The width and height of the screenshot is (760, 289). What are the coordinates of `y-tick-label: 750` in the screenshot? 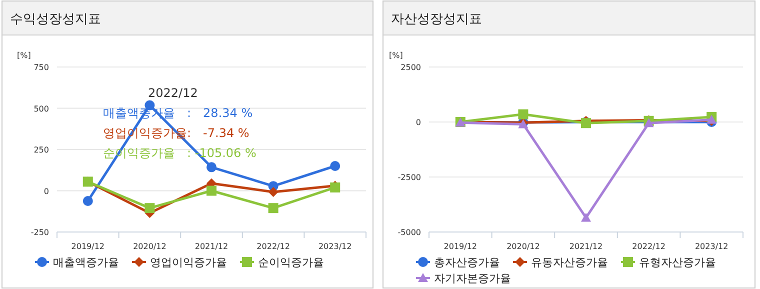 It's located at (41, 67).